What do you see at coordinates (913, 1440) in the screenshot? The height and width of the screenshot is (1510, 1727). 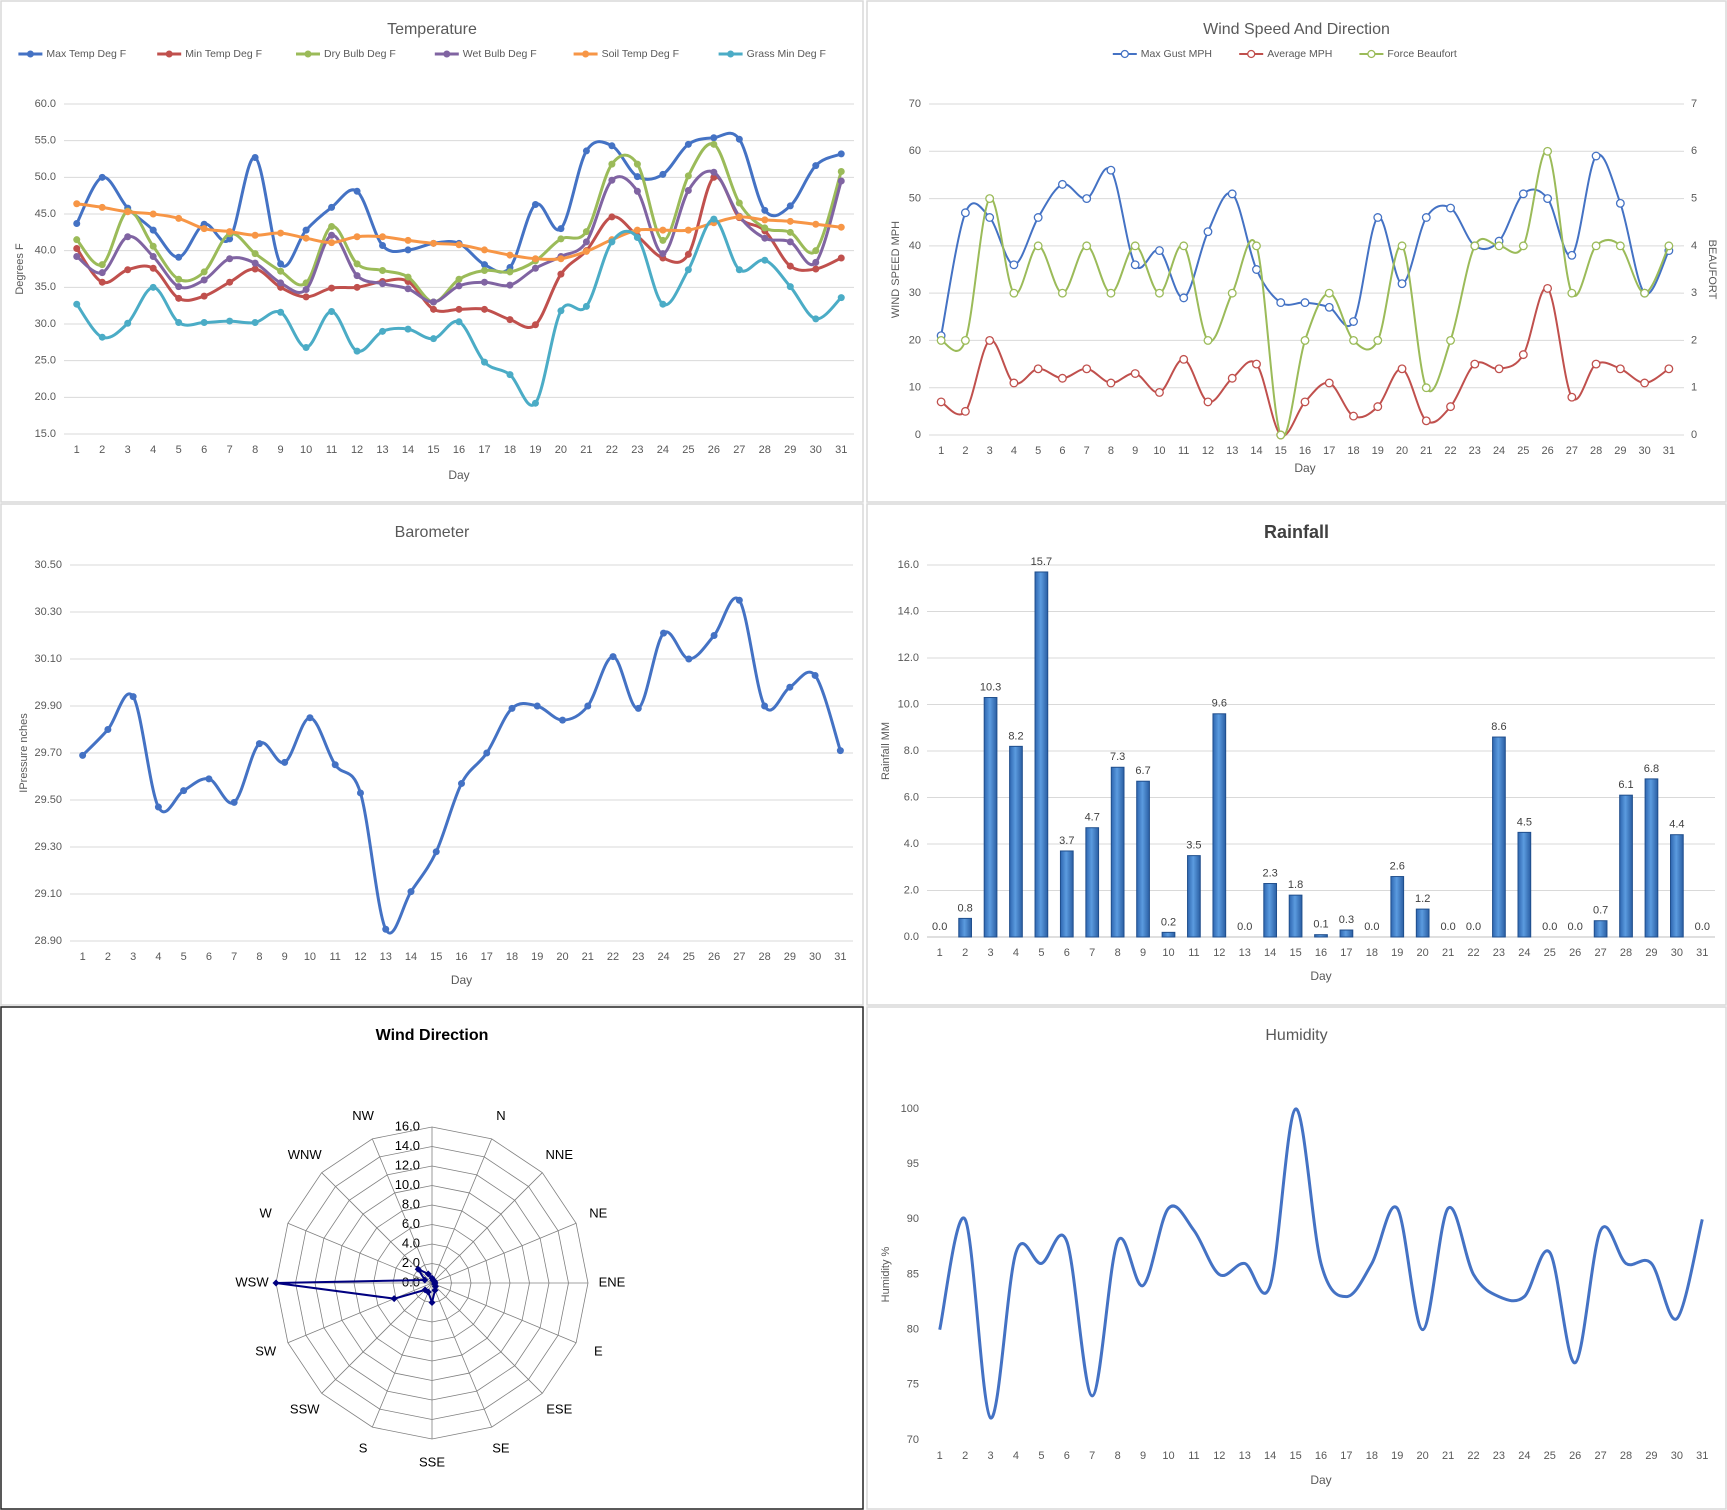 I see `y-tick-label: 70` at bounding box center [913, 1440].